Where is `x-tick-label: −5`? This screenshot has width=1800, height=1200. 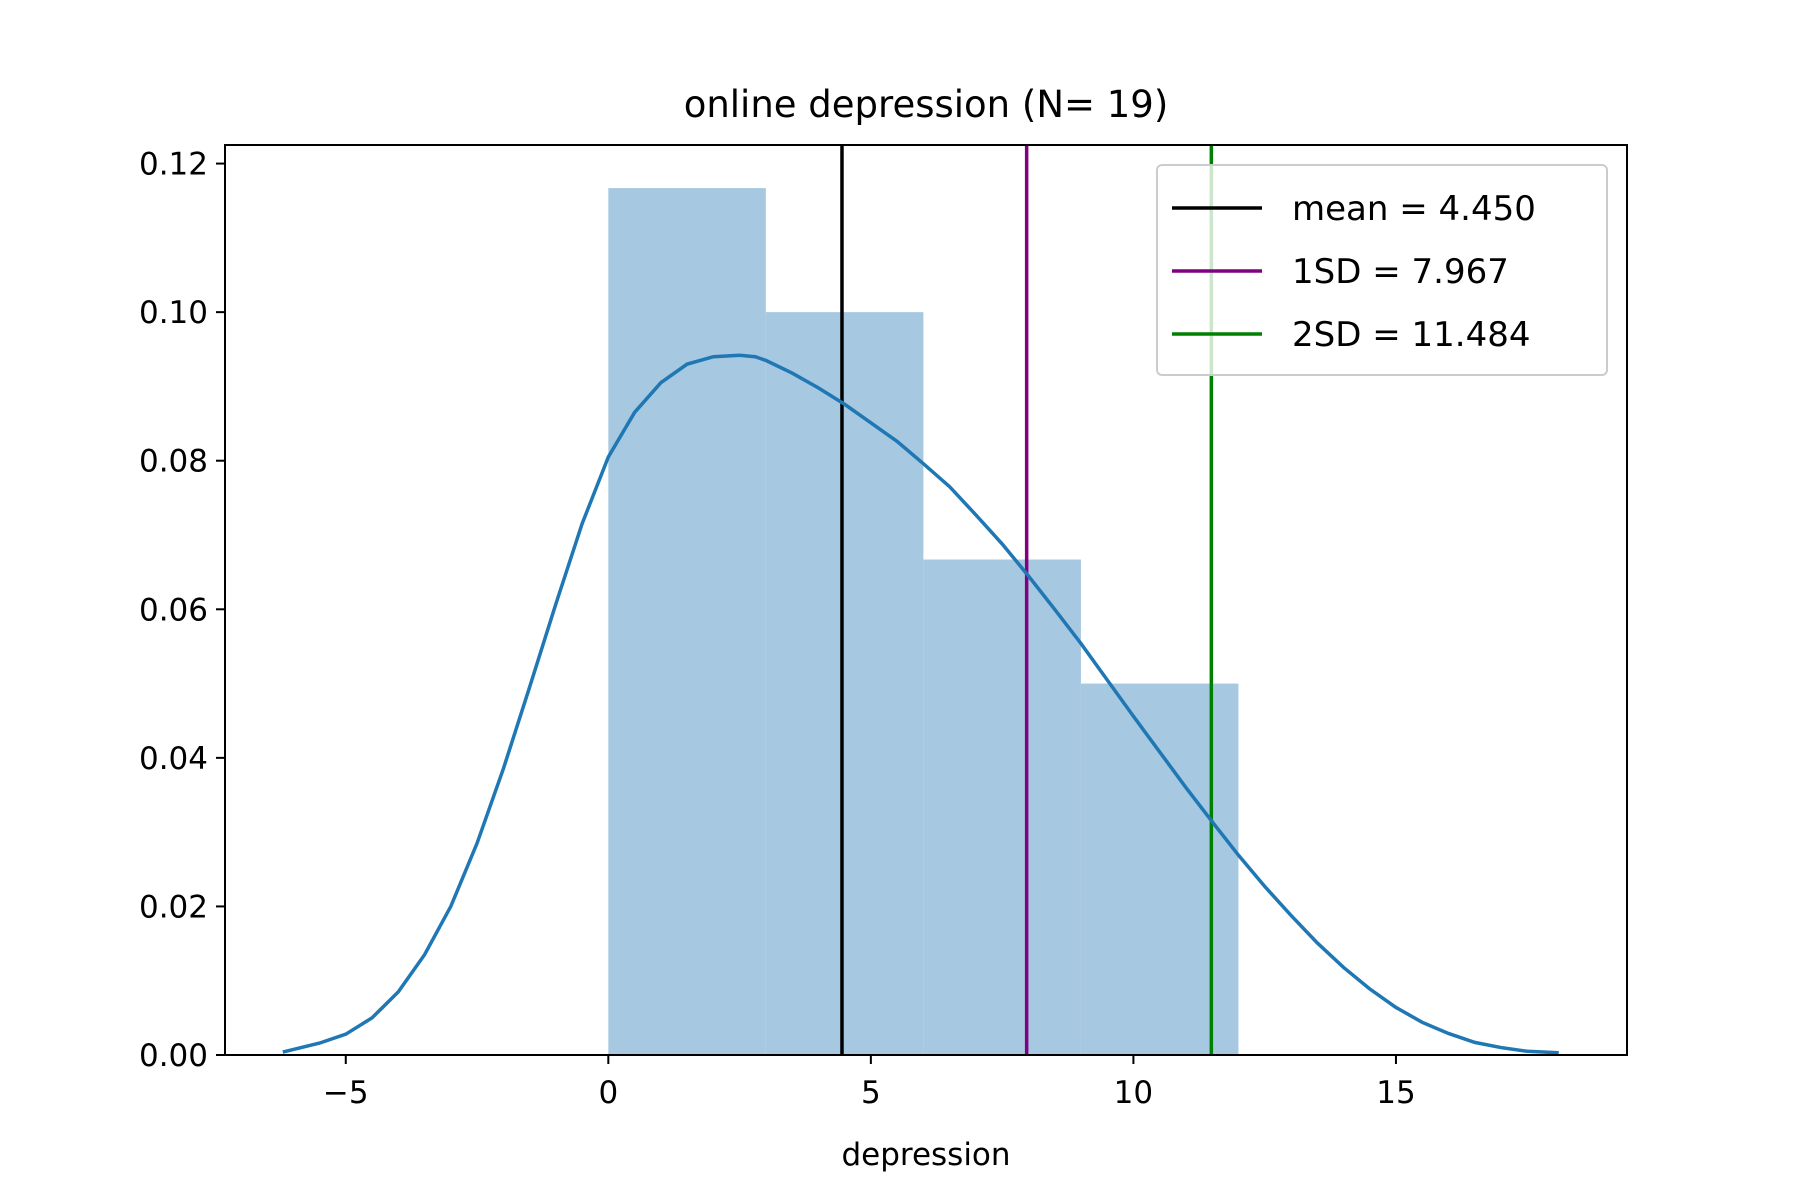
x-tick-label: −5 is located at coordinates (346, 1093).